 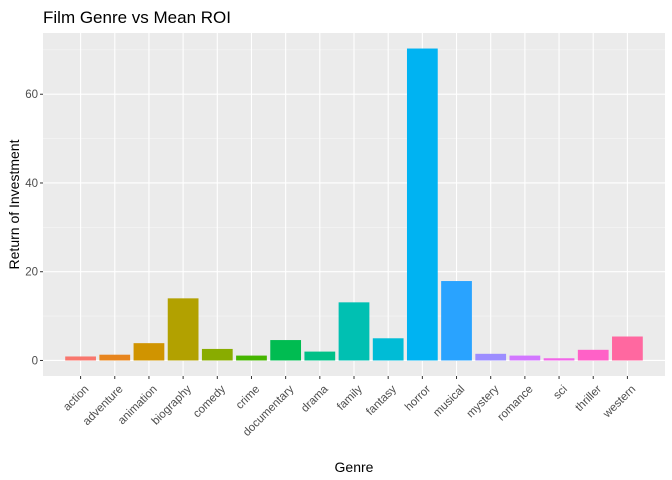 I want to click on bar-drama, so click(x=320, y=356).